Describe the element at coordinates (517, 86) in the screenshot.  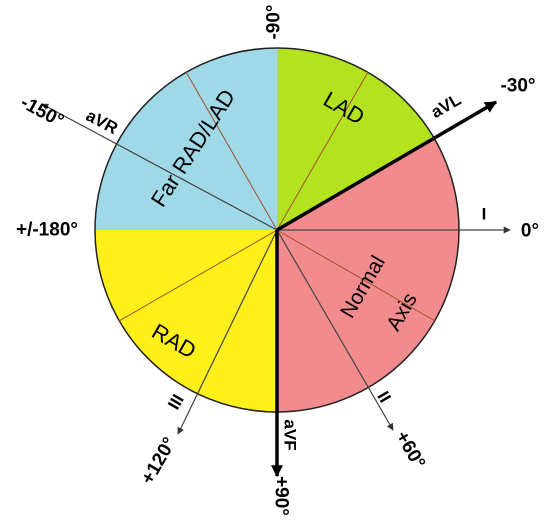
I see `degree-minus-30: -30°` at that location.